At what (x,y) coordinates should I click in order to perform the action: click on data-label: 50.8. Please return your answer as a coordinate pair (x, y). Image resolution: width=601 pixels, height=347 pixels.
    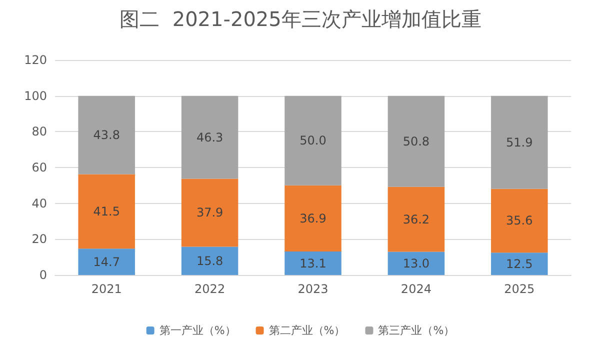
    Looking at the image, I should click on (416, 141).